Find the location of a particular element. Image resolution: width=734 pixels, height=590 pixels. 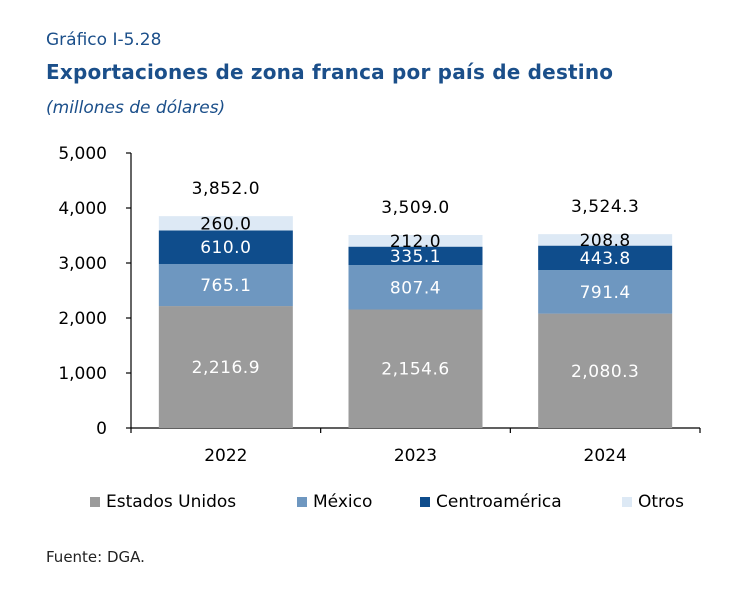

data-label: 765.1 is located at coordinates (225, 286).